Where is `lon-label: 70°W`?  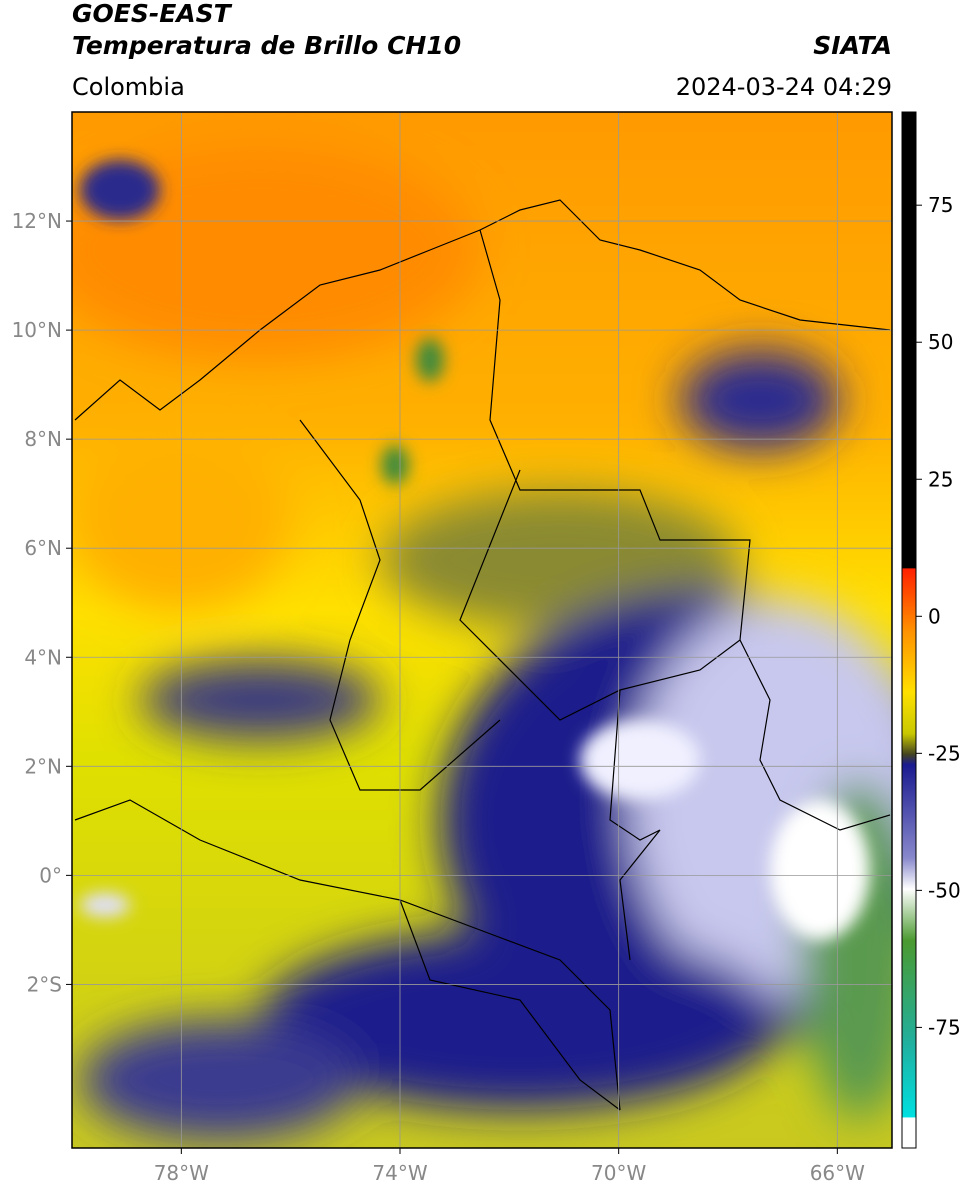
lon-label: 70°W is located at coordinates (618, 1173).